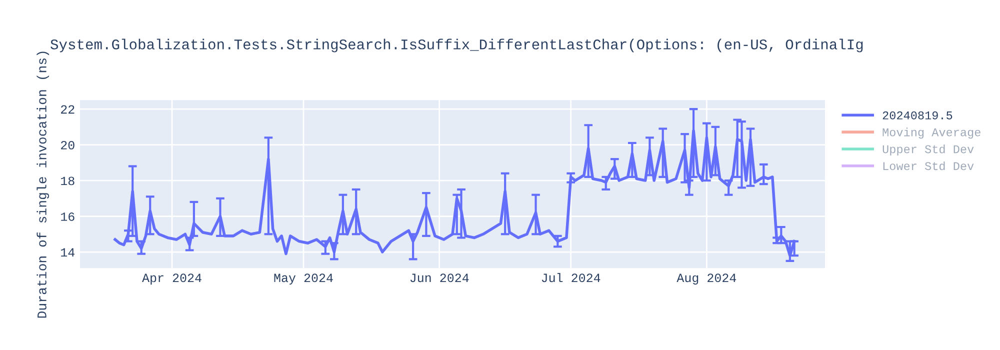 The image size is (1000, 350). What do you see at coordinates (43, 185) in the screenshot?
I see `y-axis-title: Duration of single invocation (ns)` at bounding box center [43, 185].